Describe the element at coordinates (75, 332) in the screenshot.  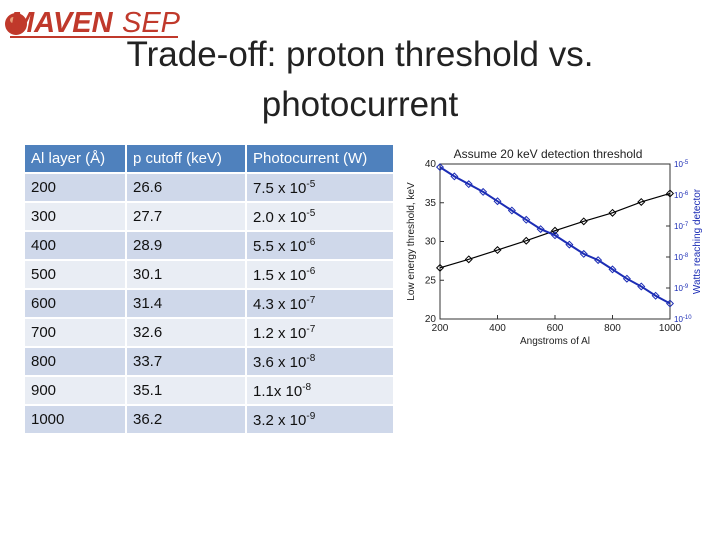
I see `cell-al-layer: 700` at that location.